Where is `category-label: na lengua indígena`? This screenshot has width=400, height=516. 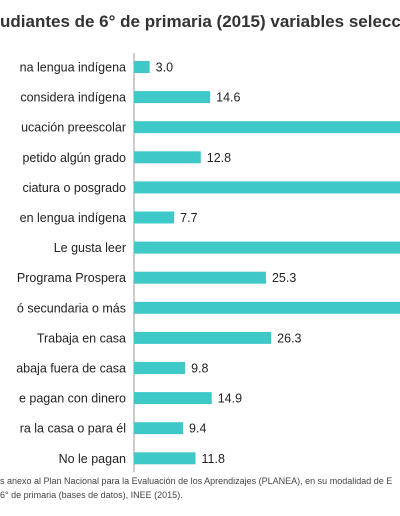
category-label: na lengua indígena is located at coordinates (73, 68).